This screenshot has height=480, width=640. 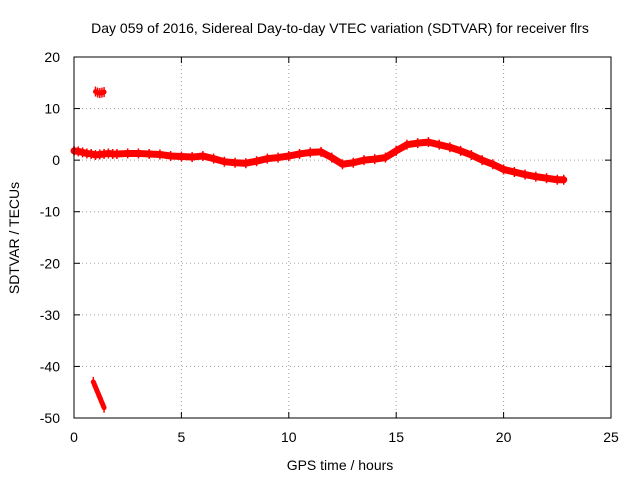 I want to click on y-tick-label: -30, so click(x=50, y=315).